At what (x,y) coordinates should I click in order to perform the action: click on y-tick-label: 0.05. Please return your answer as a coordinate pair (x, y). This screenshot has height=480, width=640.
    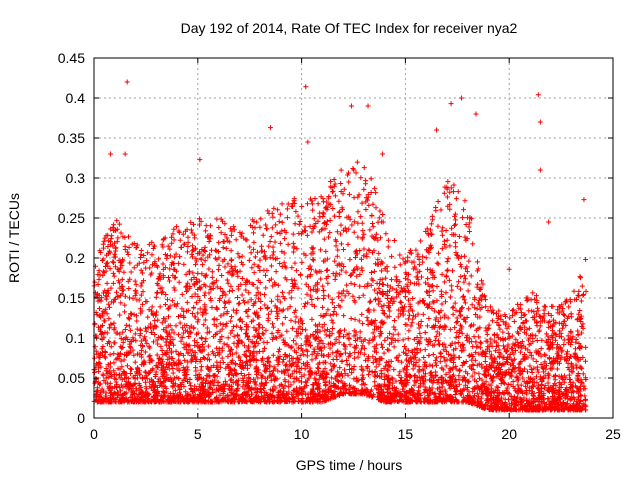
    Looking at the image, I should click on (71, 378).